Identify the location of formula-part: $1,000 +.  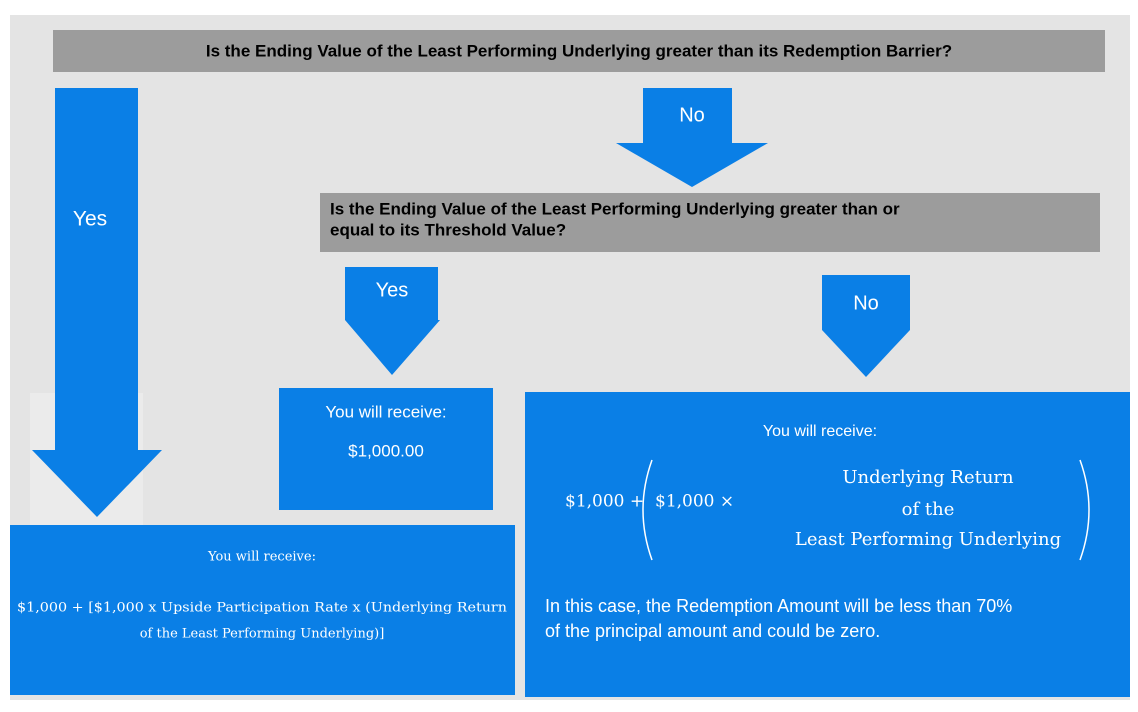
(604, 502).